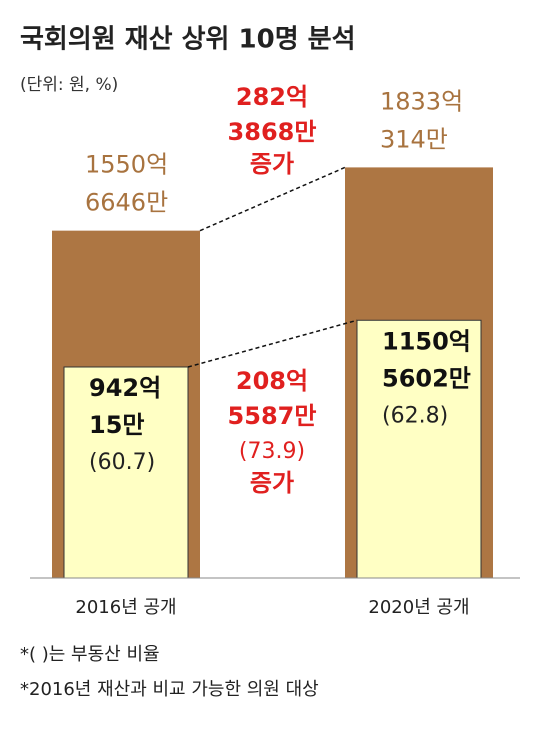 The image size is (550, 734). What do you see at coordinates (421, 101) in the screenshot?
I see `value-label: 1833억` at bounding box center [421, 101].